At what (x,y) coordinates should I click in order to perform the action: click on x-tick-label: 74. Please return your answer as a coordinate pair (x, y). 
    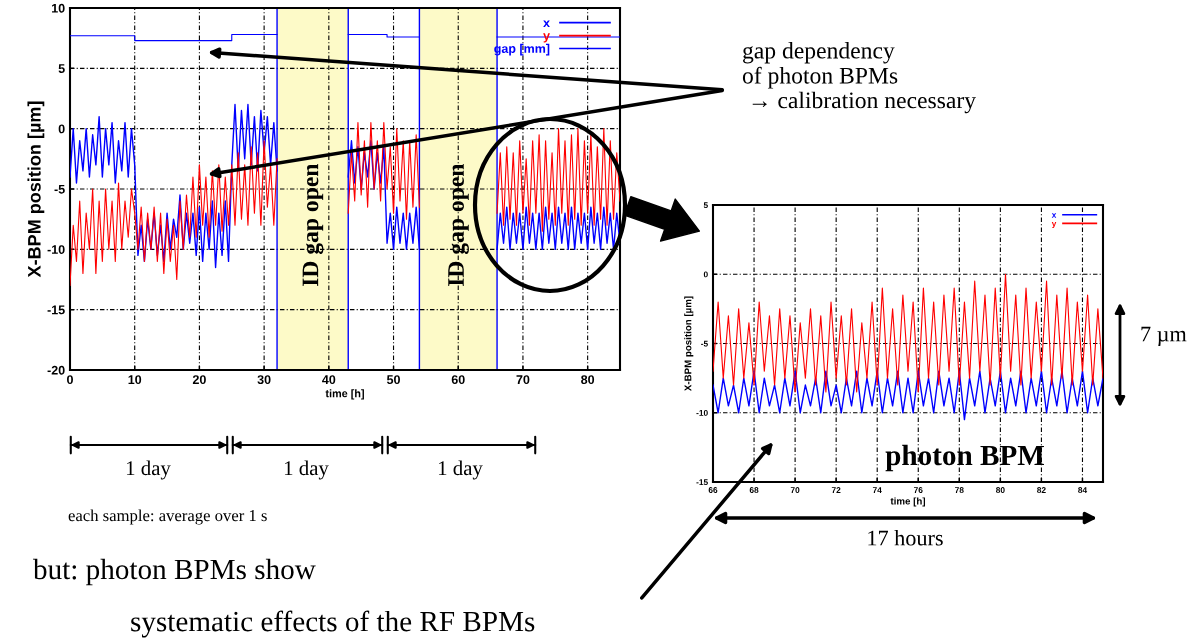
    Looking at the image, I should click on (877, 490).